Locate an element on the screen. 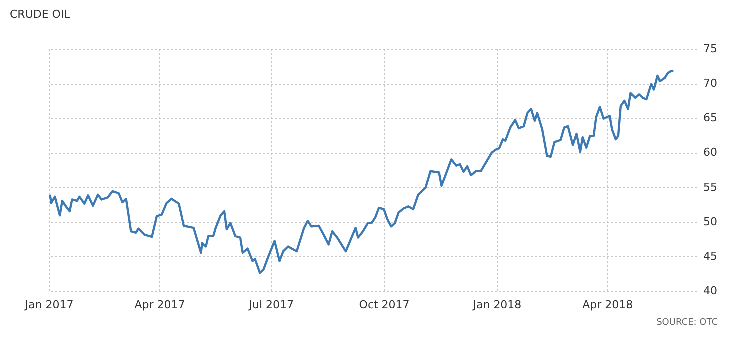 The height and width of the screenshot is (340, 730). x-tick-label: Jan 2018 is located at coordinates (497, 305).